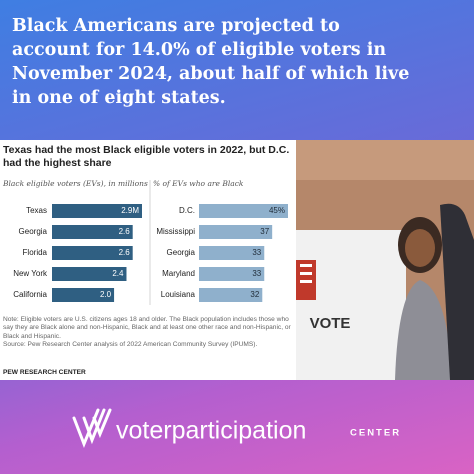  Describe the element at coordinates (176, 26) in the screenshot. I see `headline-line: Black Americans are projected to` at that location.